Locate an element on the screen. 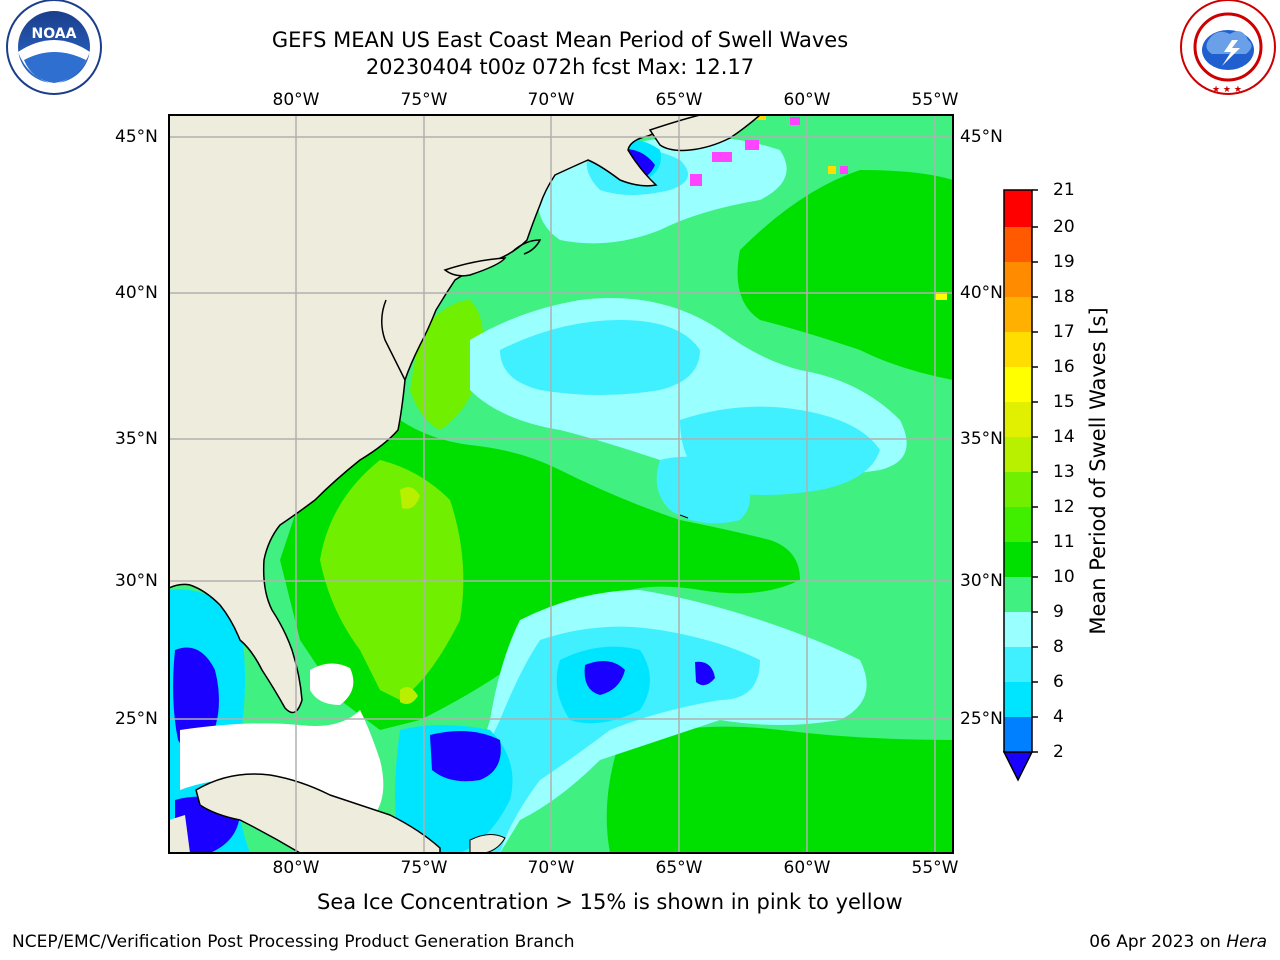 Image resolution: width=1280 pixels, height=960 pixels. field-6-8s-north is located at coordinates (600, 357).